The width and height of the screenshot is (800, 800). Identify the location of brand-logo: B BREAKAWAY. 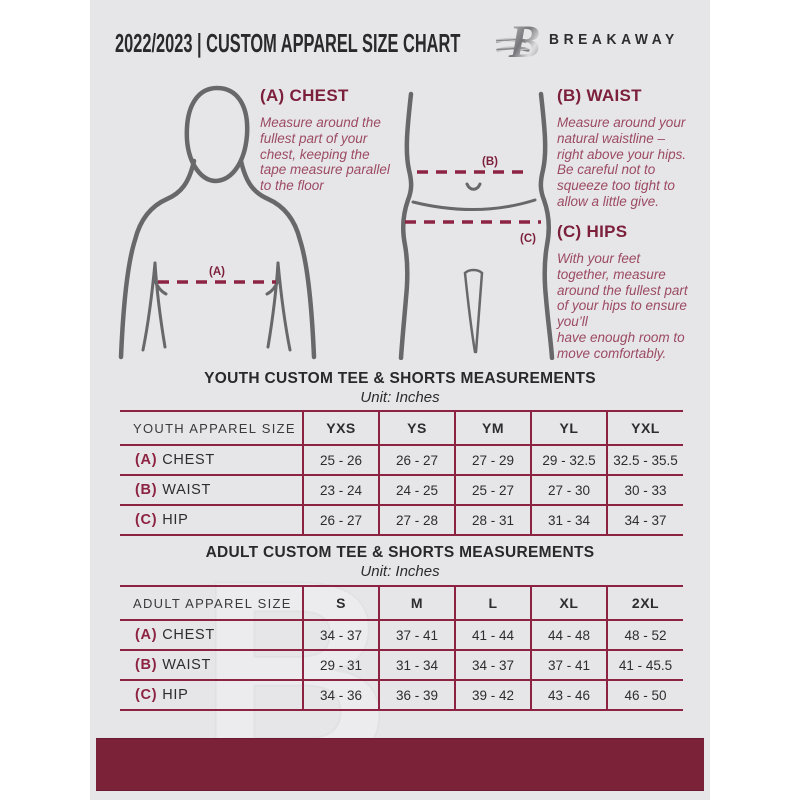
(592, 39).